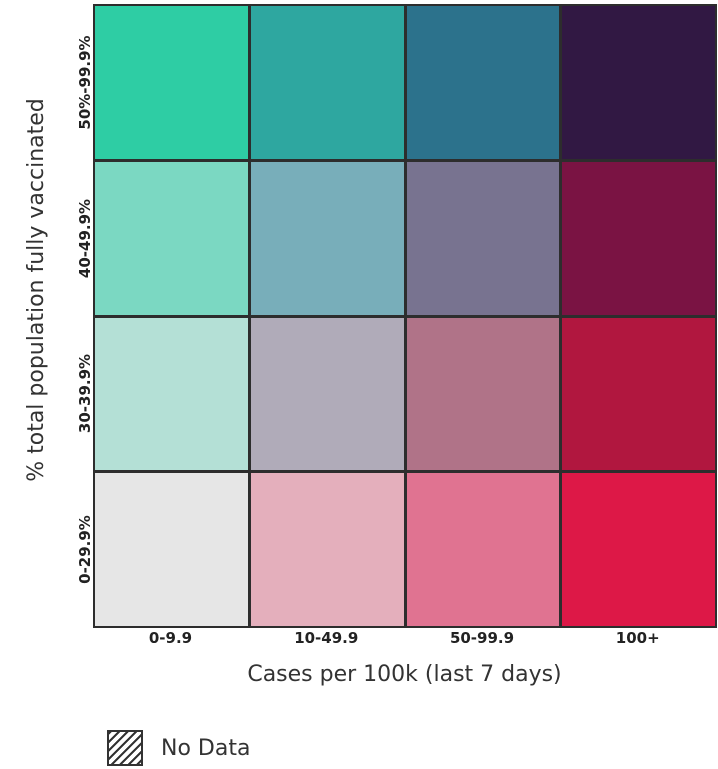 Image resolution: width=718 pixels, height=769 pixels. Describe the element at coordinates (85, 549) in the screenshot. I see `y-tick-label: 0-29.9%` at that location.